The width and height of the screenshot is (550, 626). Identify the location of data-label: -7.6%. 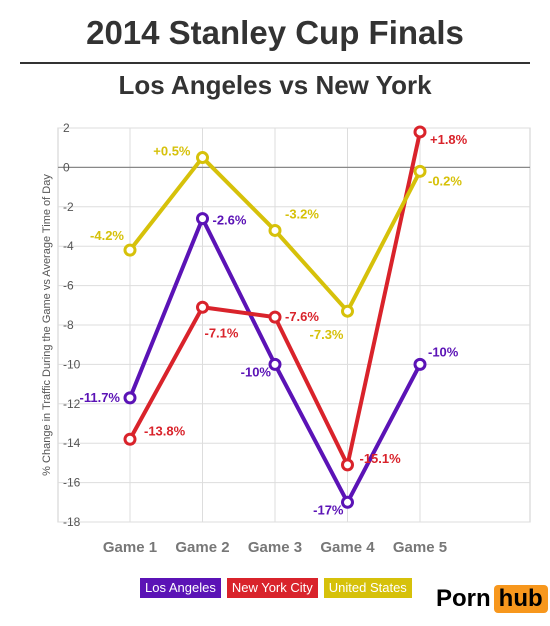
(302, 316).